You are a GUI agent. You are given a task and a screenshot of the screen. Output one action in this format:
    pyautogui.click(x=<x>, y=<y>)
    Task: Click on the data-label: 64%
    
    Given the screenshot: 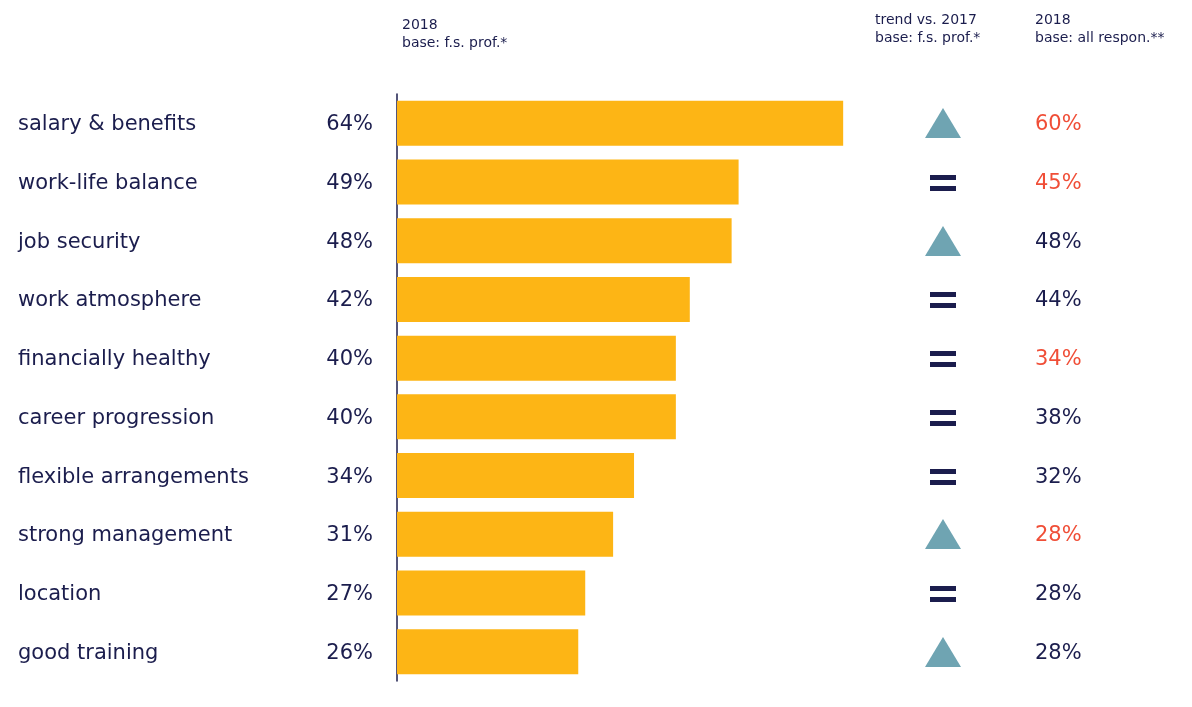 What is the action you would take?
    pyautogui.click(x=349, y=123)
    